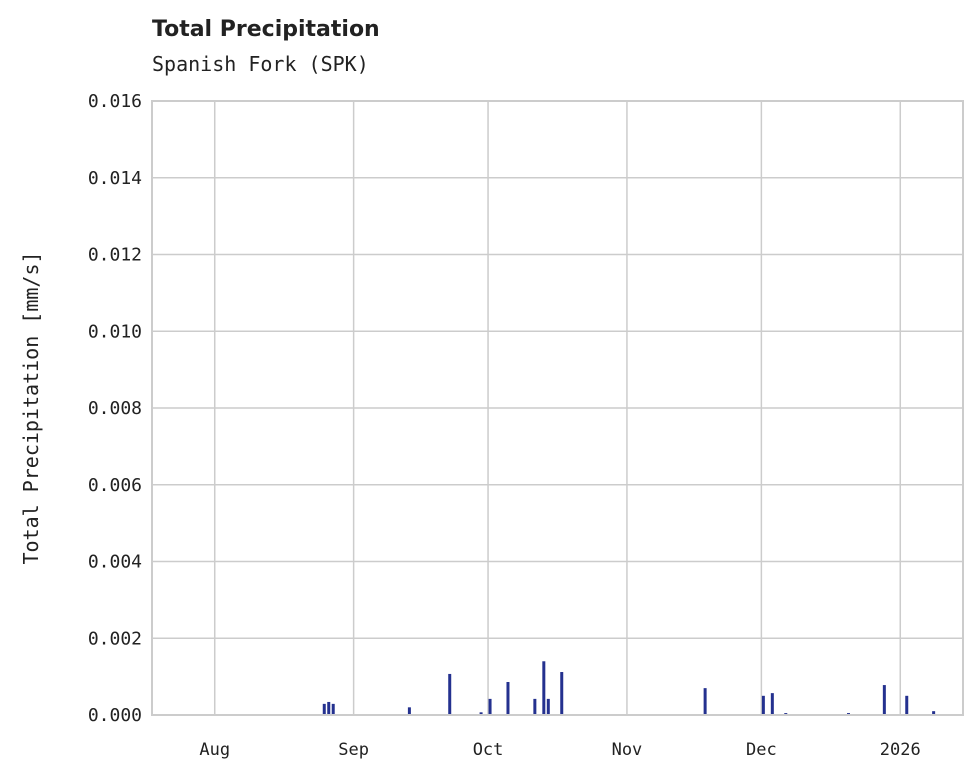 The height and width of the screenshot is (780, 980). I want to click on chart-title: Total Precipitation, so click(266, 29).